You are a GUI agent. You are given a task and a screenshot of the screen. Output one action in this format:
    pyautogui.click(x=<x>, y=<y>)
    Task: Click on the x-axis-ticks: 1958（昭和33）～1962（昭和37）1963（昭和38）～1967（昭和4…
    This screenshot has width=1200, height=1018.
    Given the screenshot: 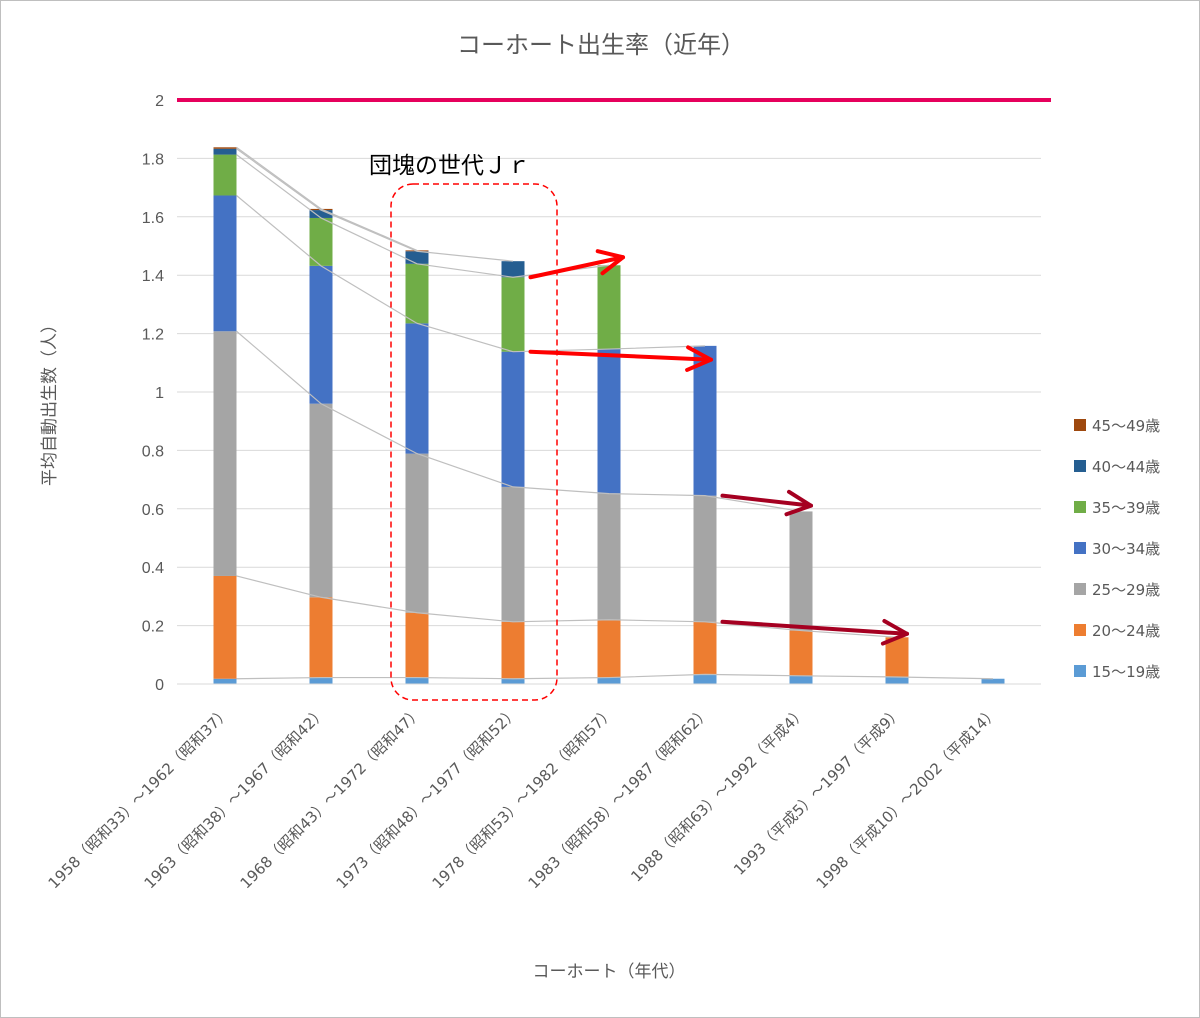 What is the action you would take?
    pyautogui.click(x=523, y=797)
    